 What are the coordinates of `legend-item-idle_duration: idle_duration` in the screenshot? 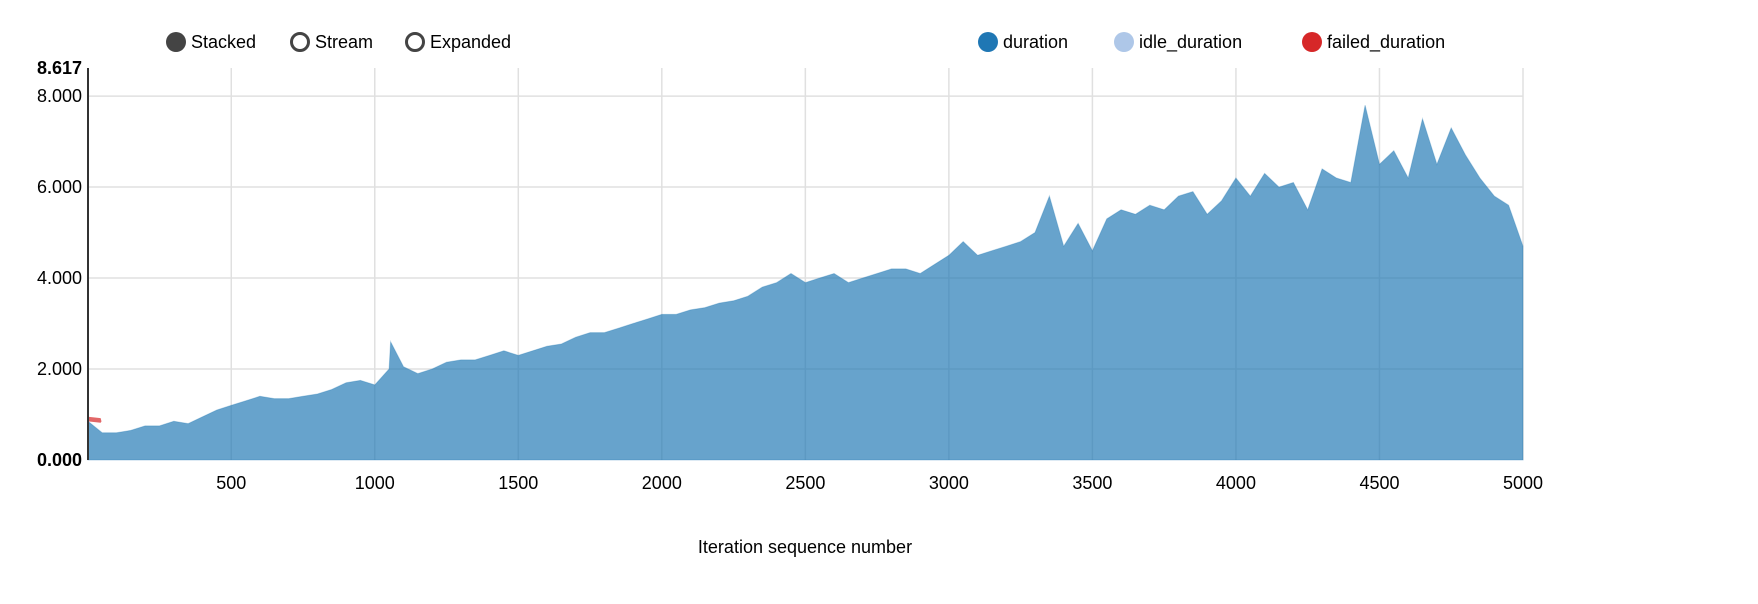 It's located at (1178, 42).